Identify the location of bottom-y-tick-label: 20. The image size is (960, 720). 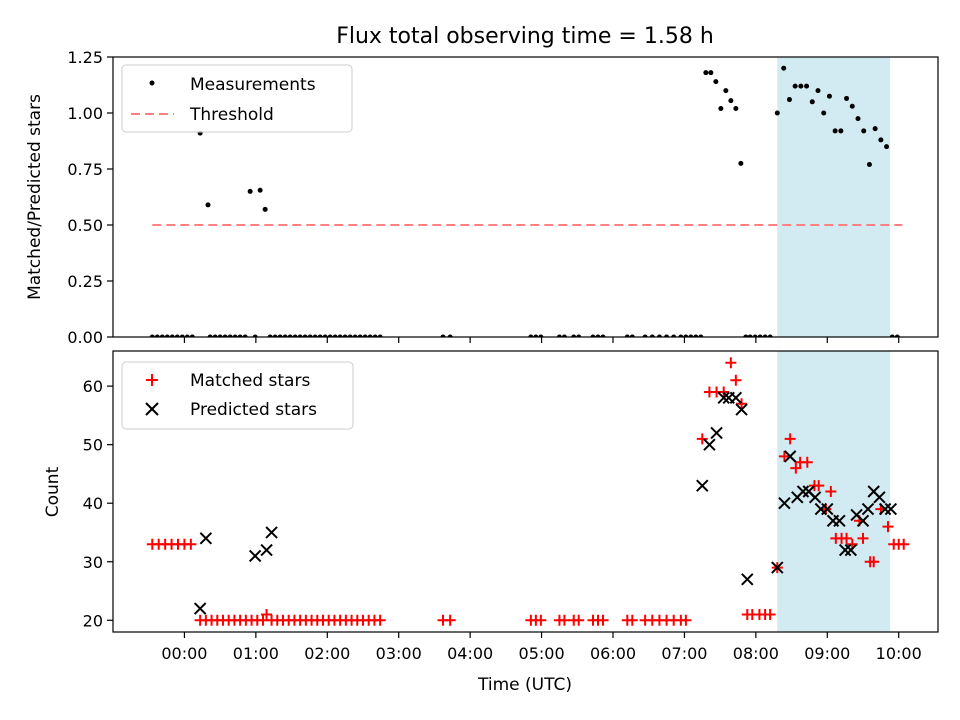
(93, 620).